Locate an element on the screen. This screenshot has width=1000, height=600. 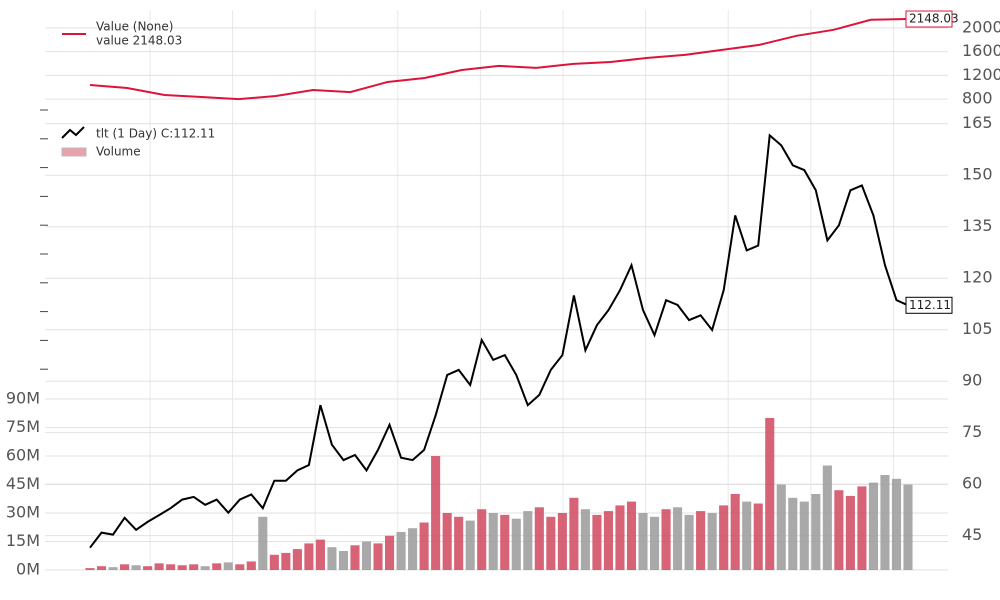
legend-label: tlt (1 Day) C:112.11 is located at coordinates (155, 134).